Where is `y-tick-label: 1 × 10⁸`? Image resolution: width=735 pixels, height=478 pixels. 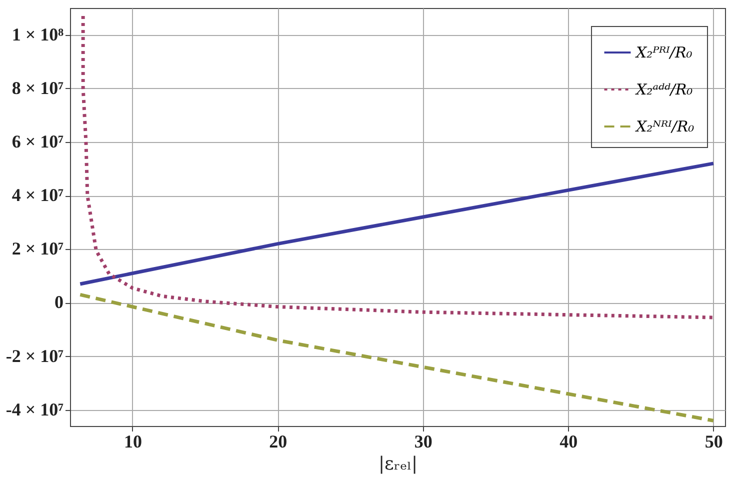
y-tick-label: 1 × 10⁸ is located at coordinates (38, 34).